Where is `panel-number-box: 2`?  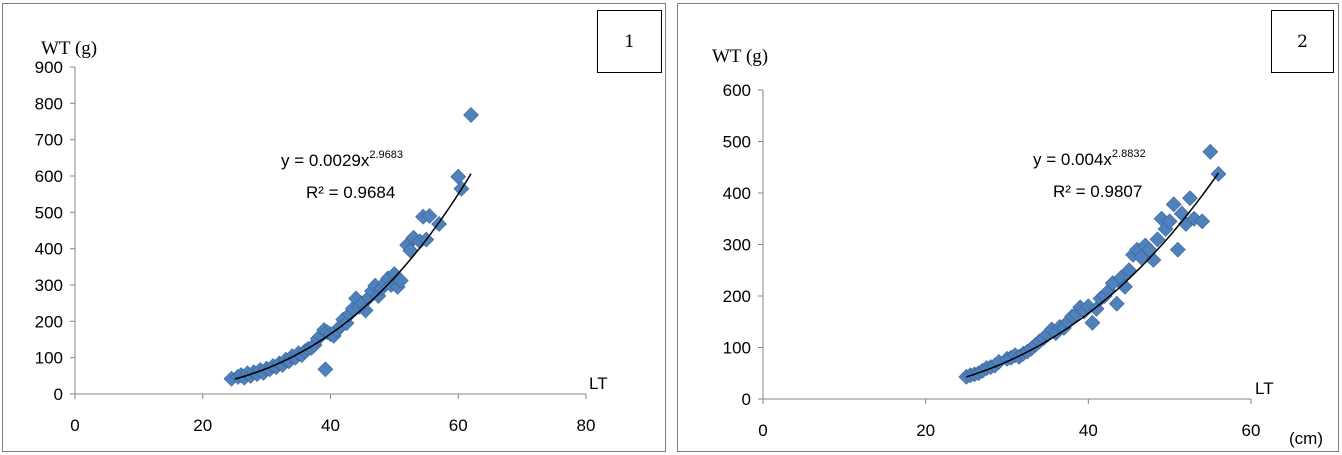 panel-number-box: 2 is located at coordinates (1302, 41).